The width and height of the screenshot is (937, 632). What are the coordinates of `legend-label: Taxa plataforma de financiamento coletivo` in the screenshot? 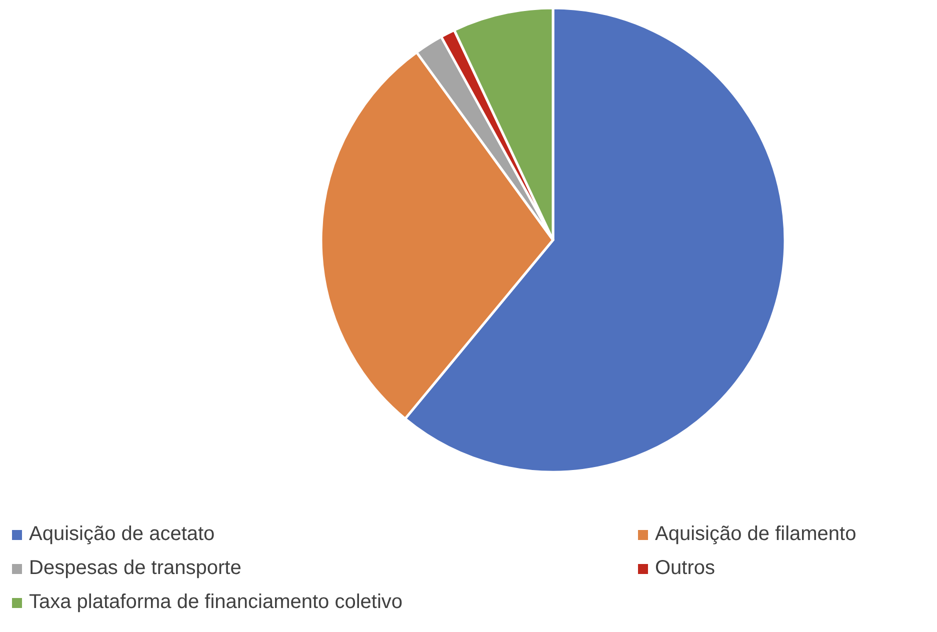 It's located at (216, 602).